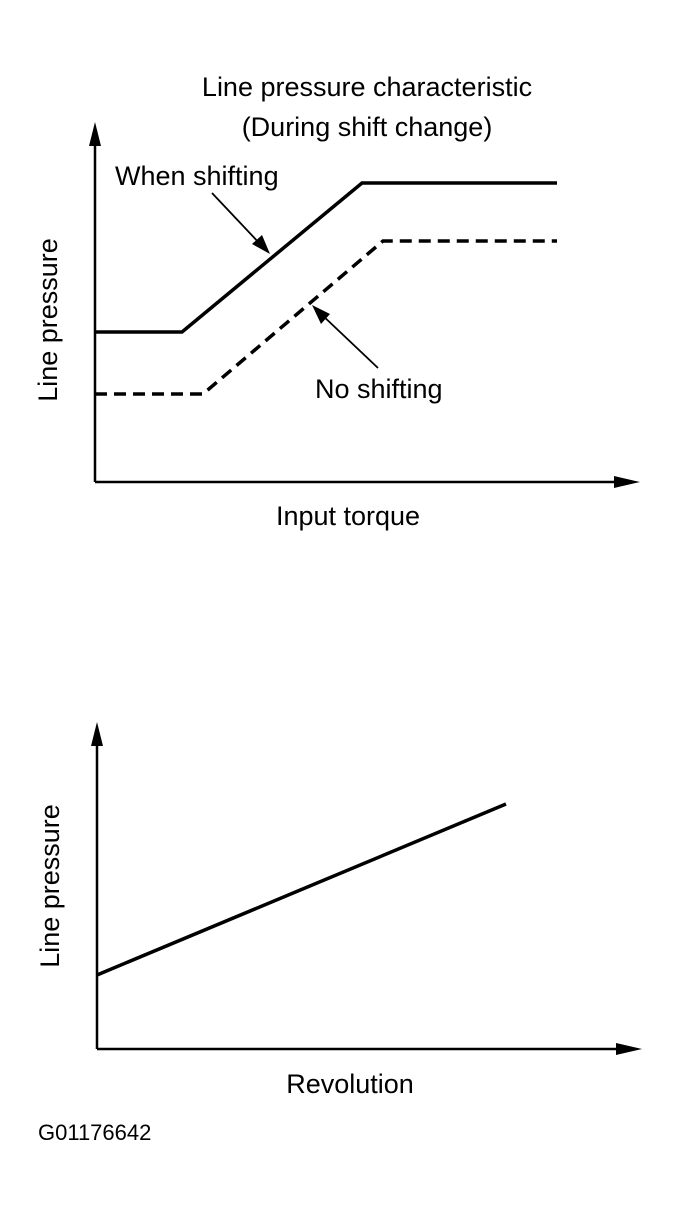 Image resolution: width=679 pixels, height=1216 pixels. I want to click on annotation: When shifting, so click(197, 176).